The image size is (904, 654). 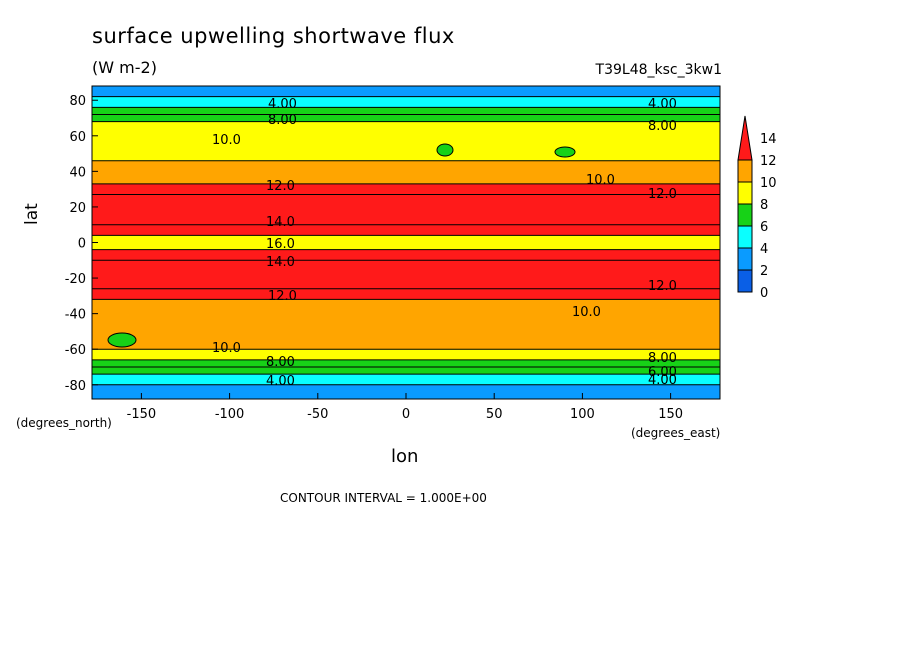 What do you see at coordinates (75, 279) in the screenshot?
I see `y-tick-label: -20` at bounding box center [75, 279].